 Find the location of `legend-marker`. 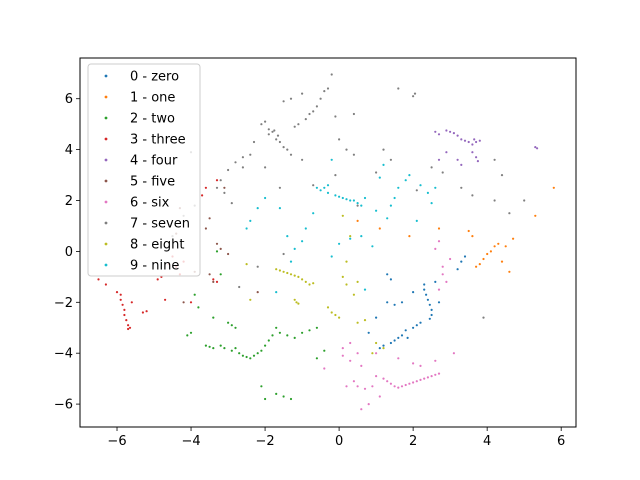

legend-marker is located at coordinates (106, 76).